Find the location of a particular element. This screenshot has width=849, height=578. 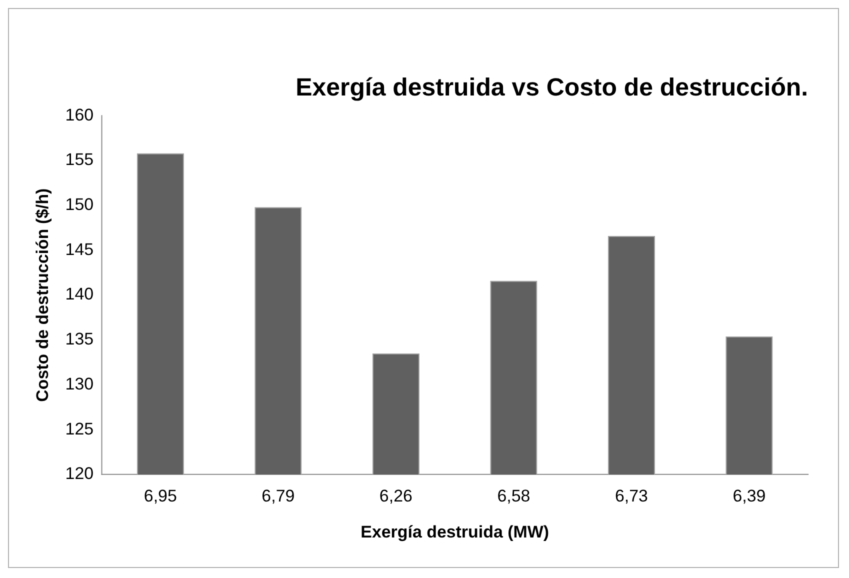

y-tick-label: 150 is located at coordinates (79, 204).